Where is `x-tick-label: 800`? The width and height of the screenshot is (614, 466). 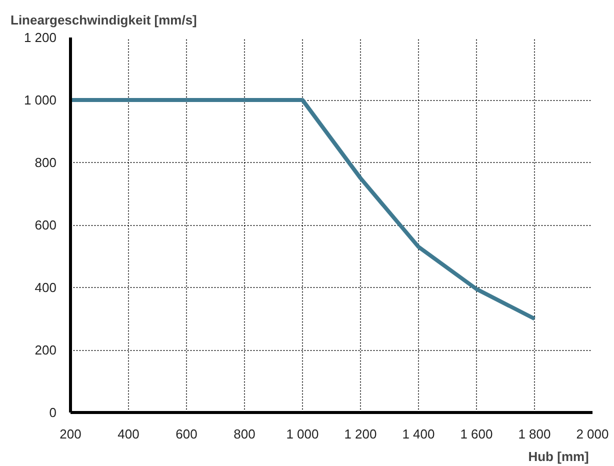
x-tick-label: 800 is located at coordinates (245, 434).